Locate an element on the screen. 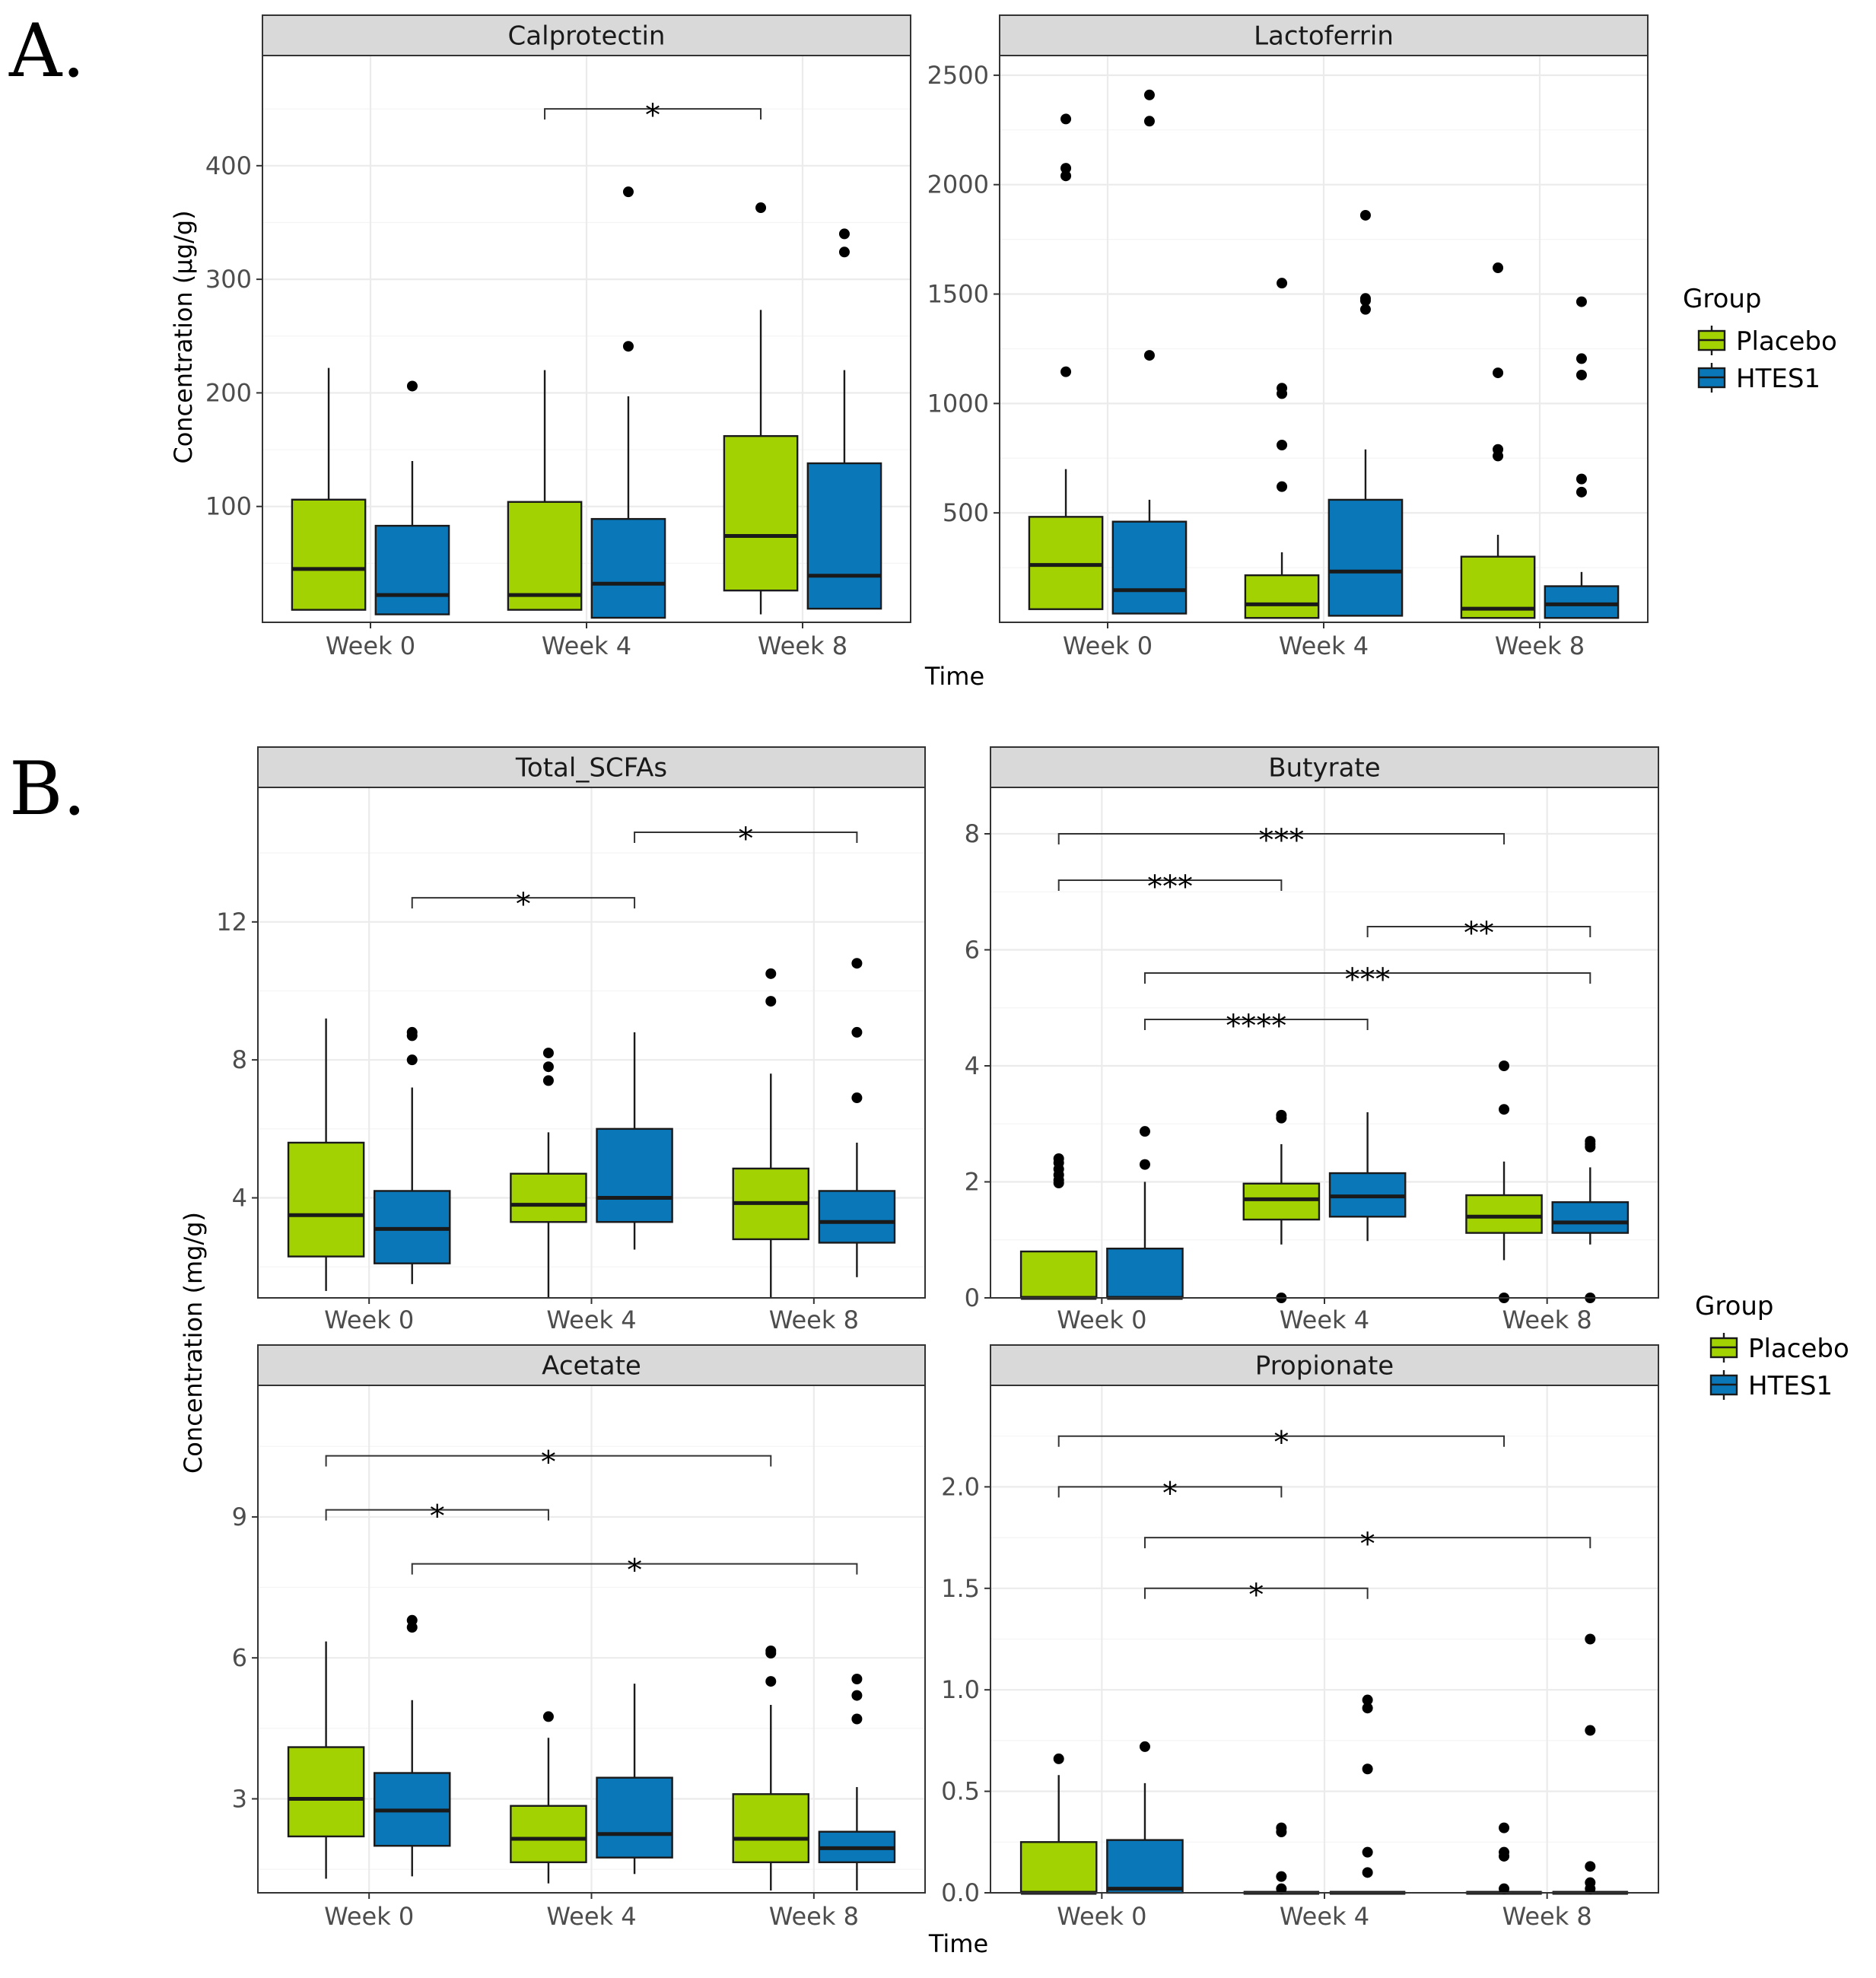 This screenshot has height=1978, width=1876. significance-bracket: ** is located at coordinates (1479, 934).